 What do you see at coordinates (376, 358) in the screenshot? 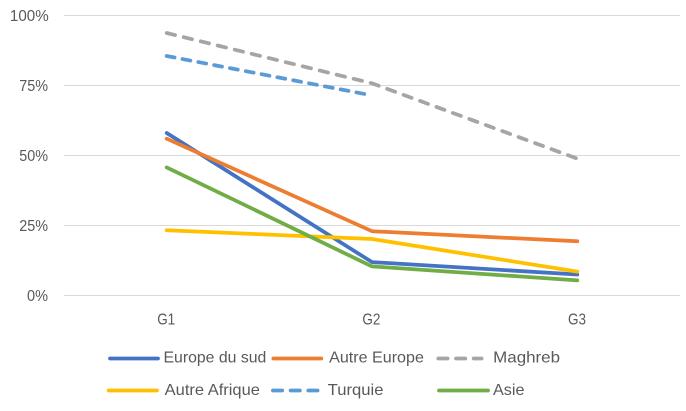
I see `svg-text: Autre Europe` at bounding box center [376, 358].